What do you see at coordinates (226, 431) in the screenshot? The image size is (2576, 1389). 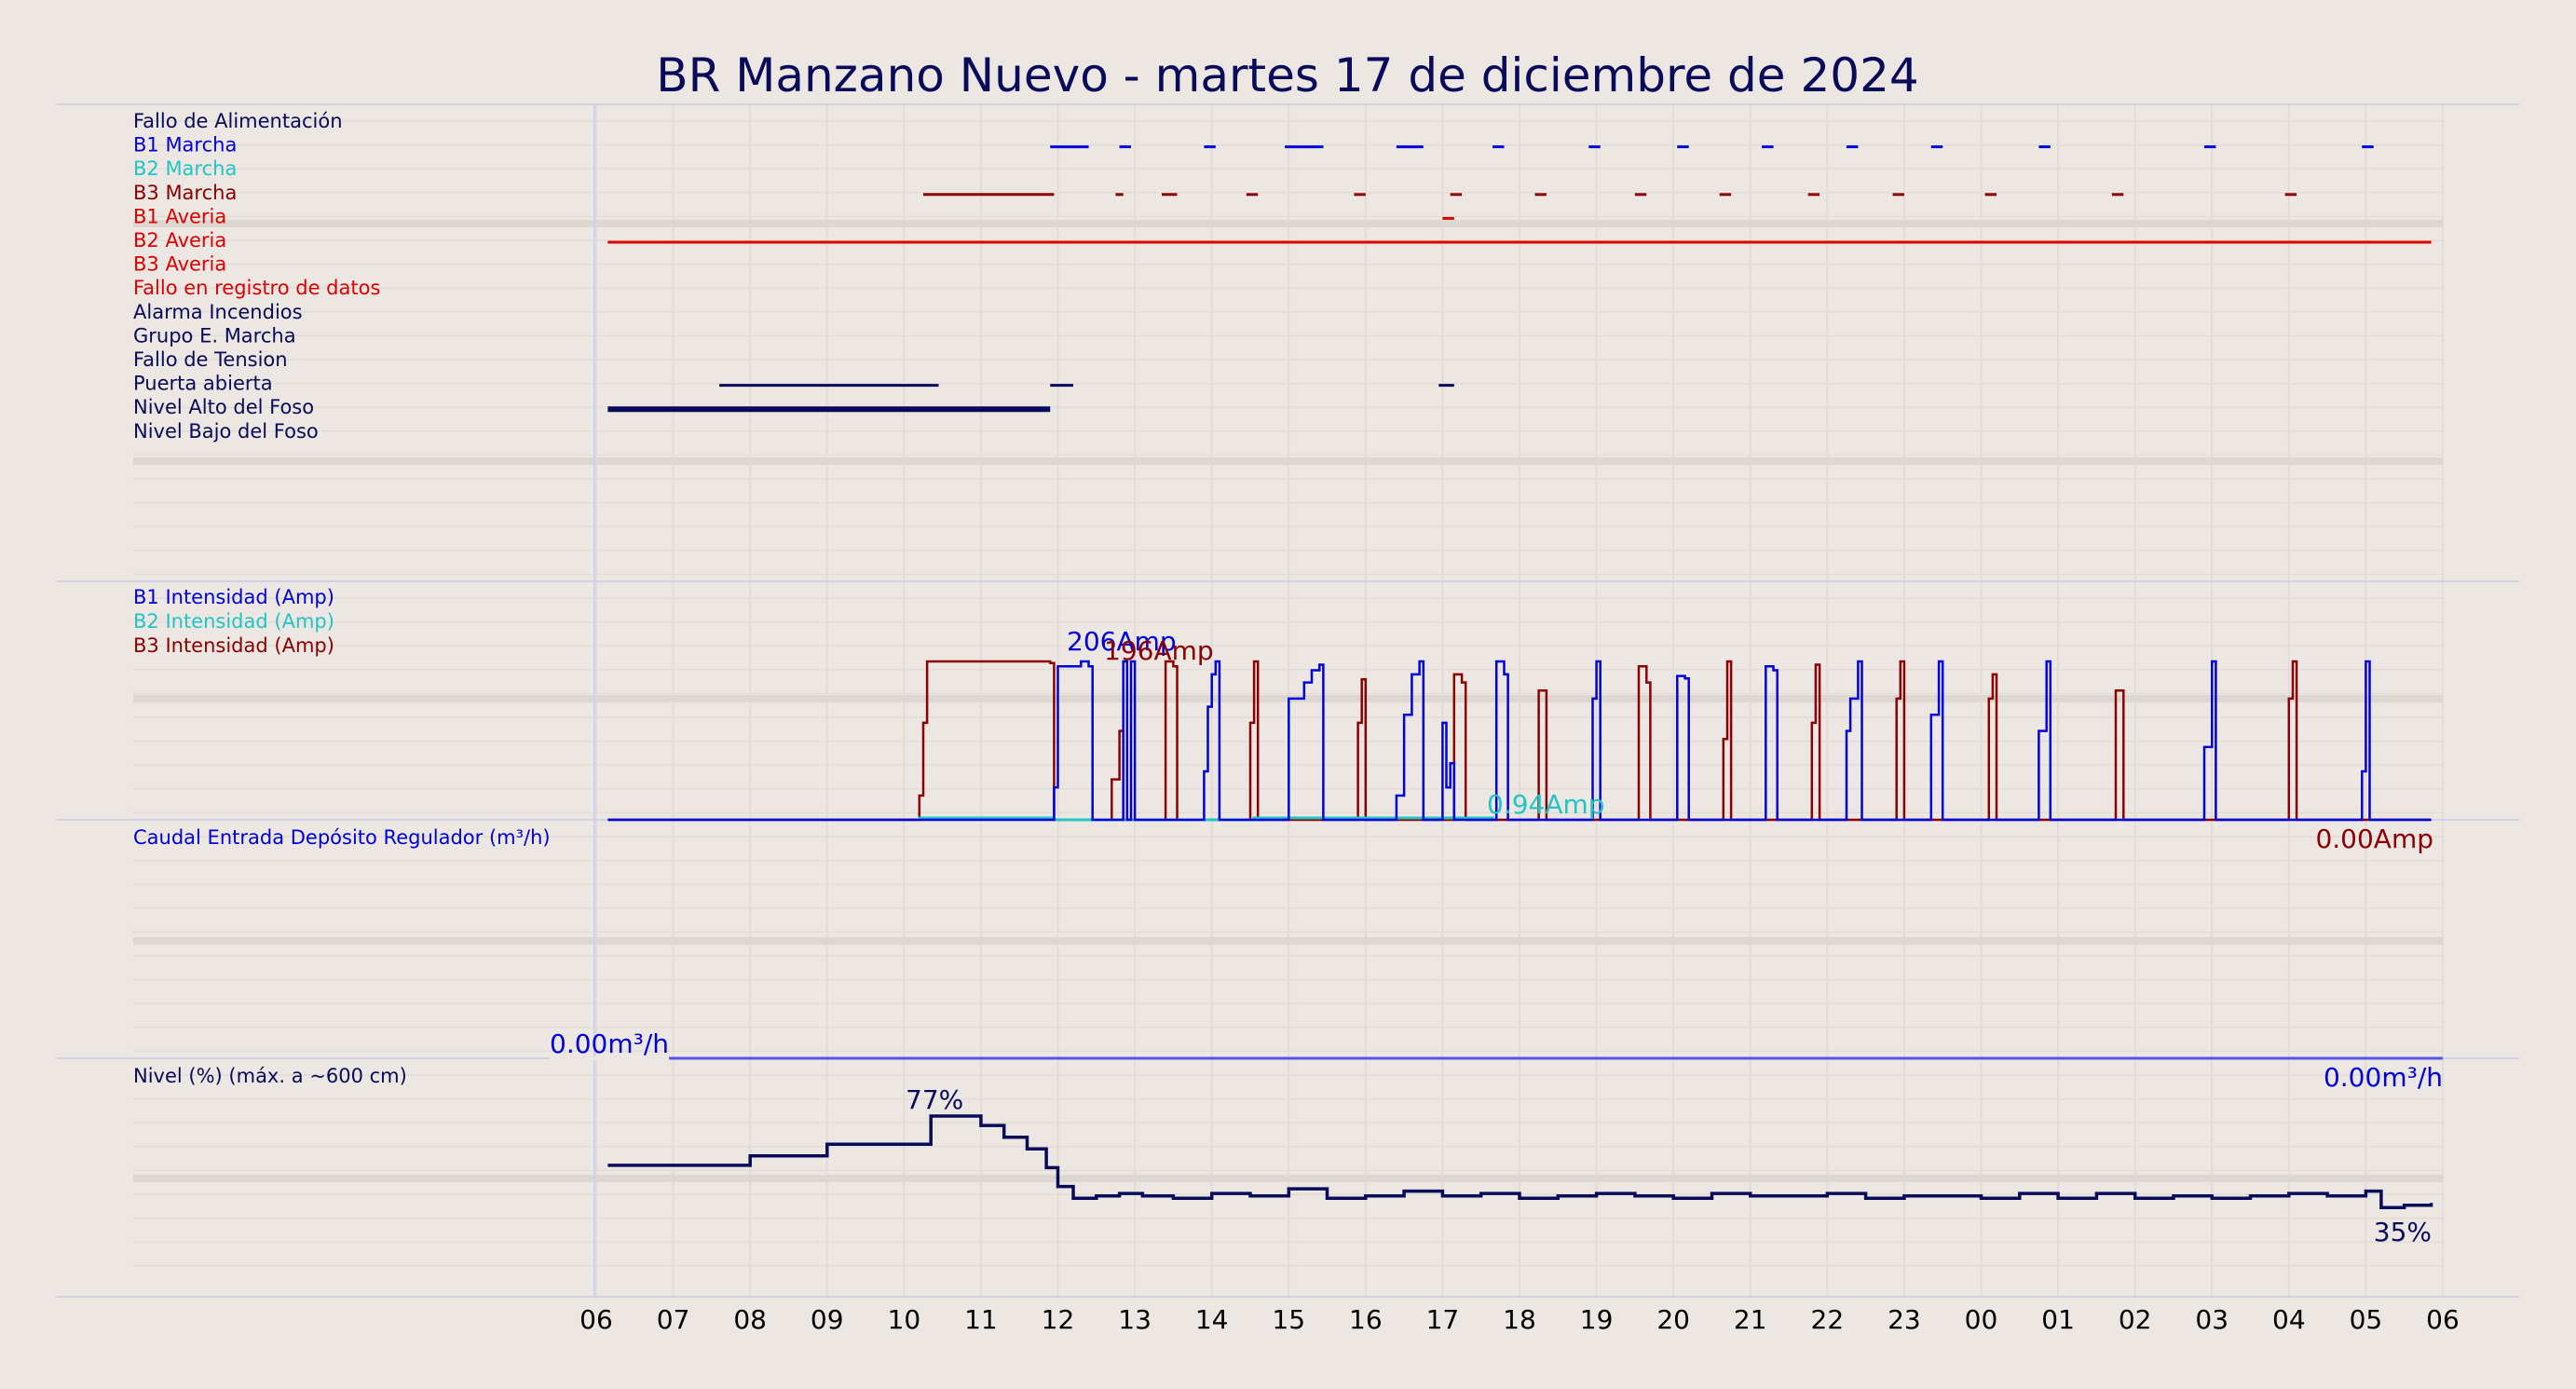 I see `signal-label: Nivel Bajo del Foso` at bounding box center [226, 431].